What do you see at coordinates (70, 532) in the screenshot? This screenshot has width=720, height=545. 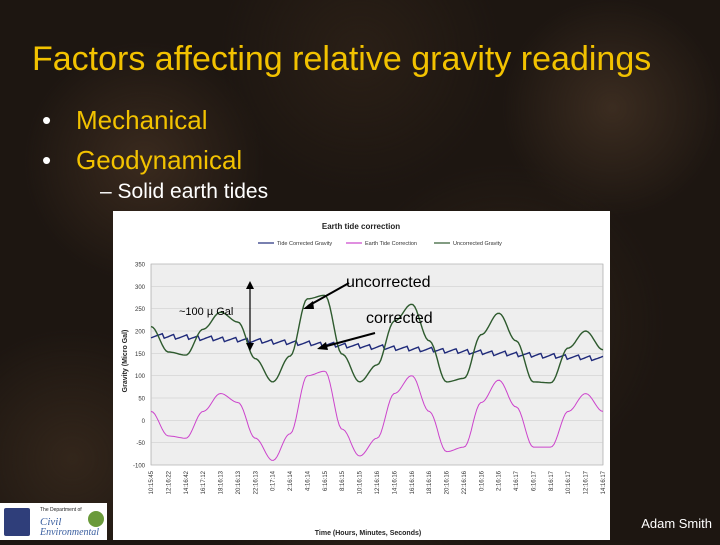 I see `logo-line-3: Environmental` at bounding box center [70, 532].